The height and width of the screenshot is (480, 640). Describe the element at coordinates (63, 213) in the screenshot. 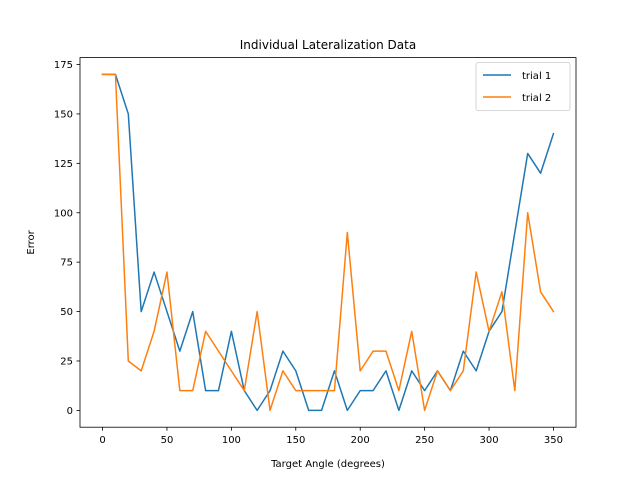

I see `y-tick-label: 100` at that location.